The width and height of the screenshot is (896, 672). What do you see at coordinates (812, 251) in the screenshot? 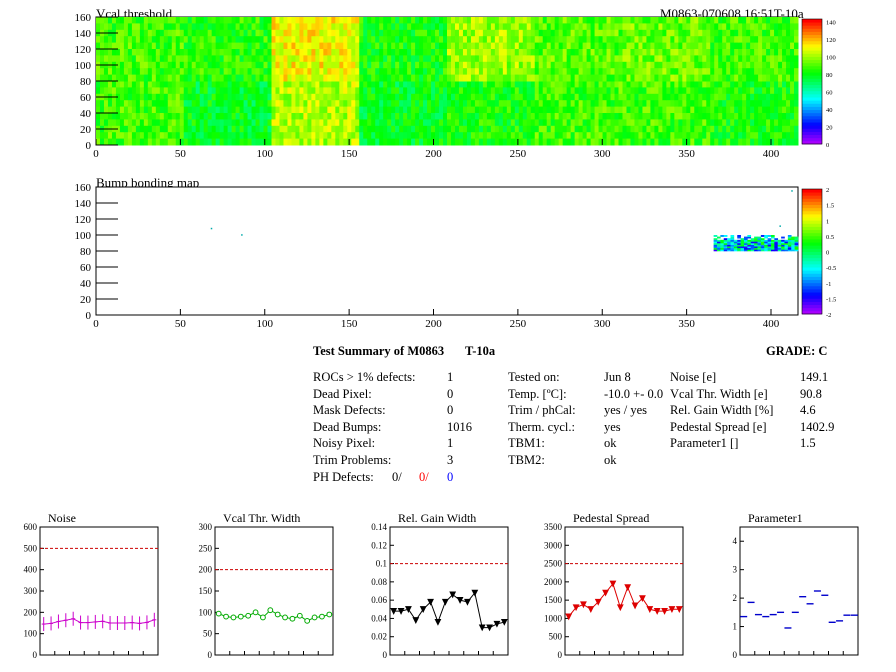
I see `palette-frame` at bounding box center [812, 251].